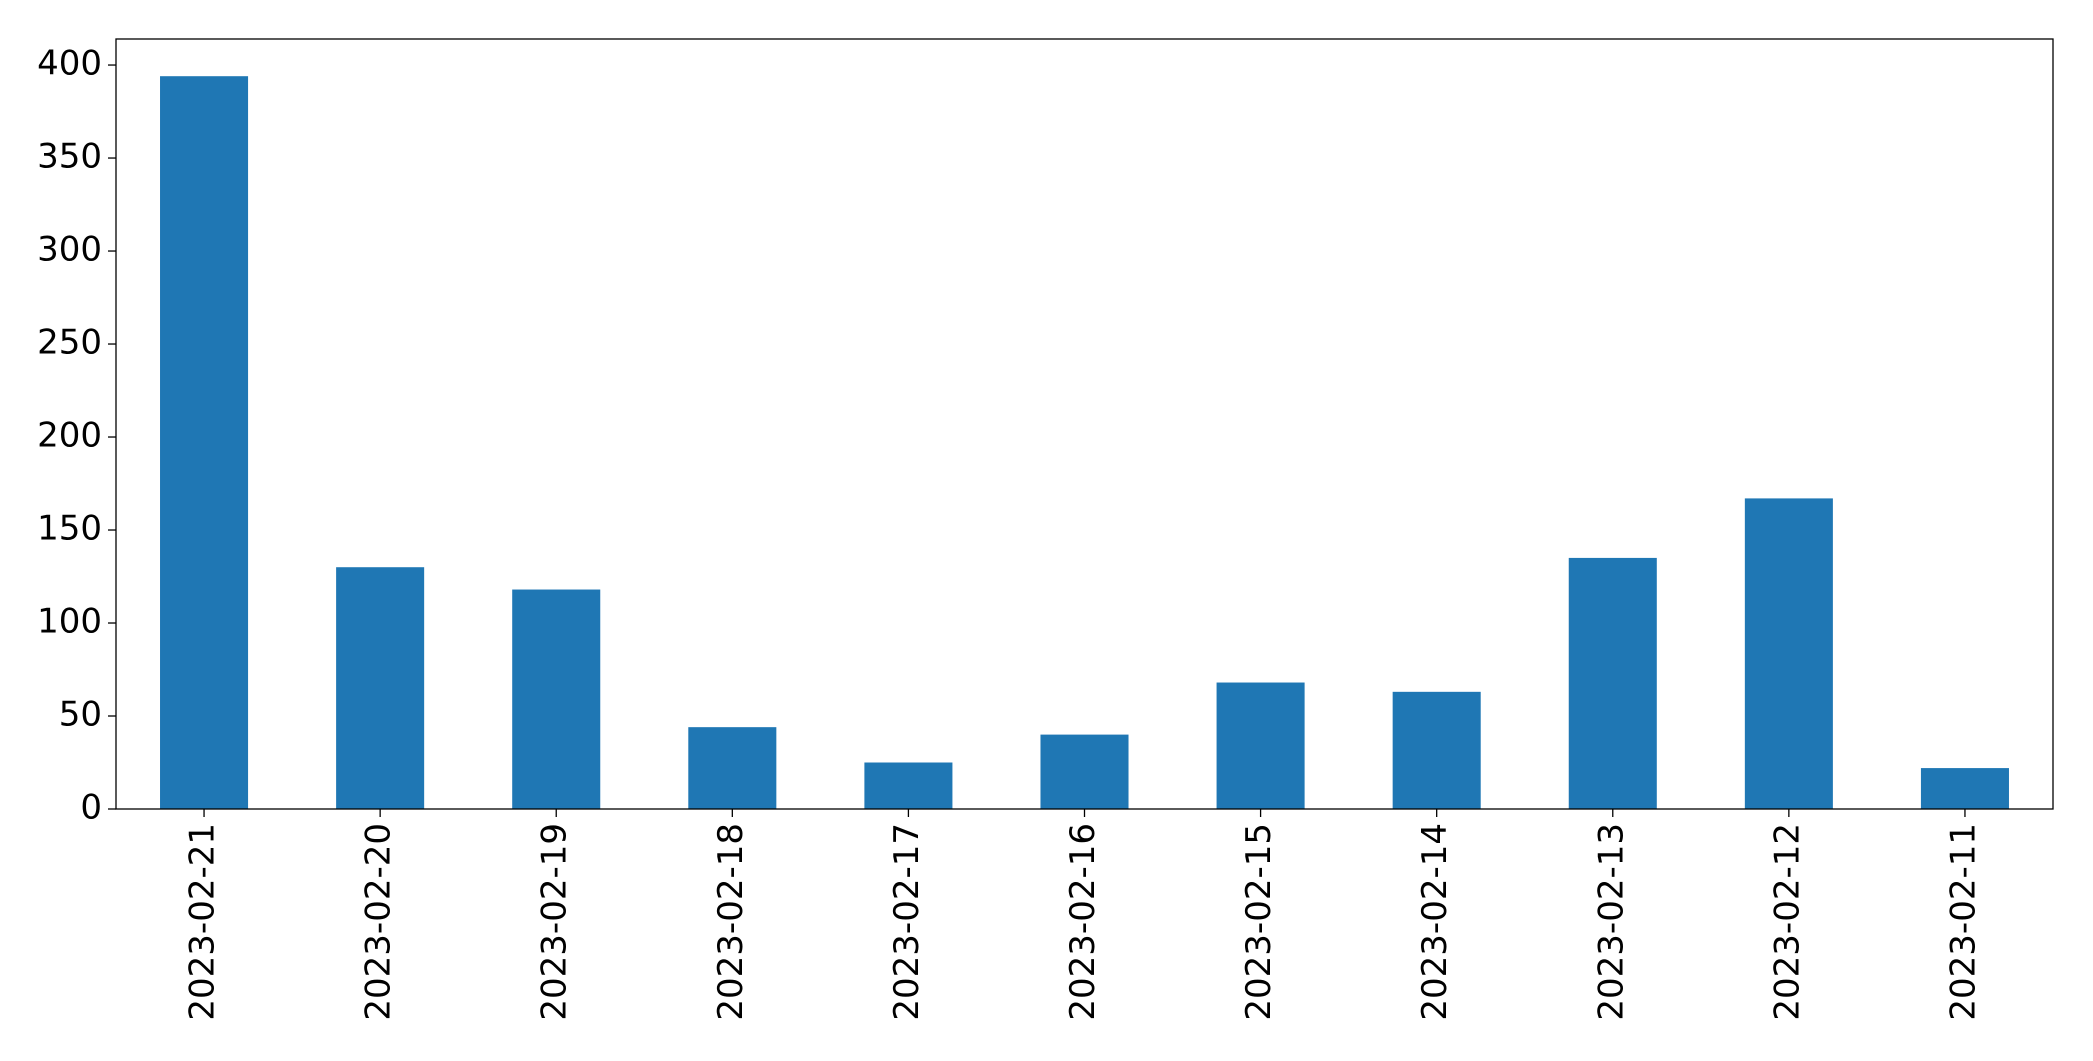 This screenshot has width=2093, height=1061. I want to click on x-tick-label: 2023-02-12, so click(1787, 922).